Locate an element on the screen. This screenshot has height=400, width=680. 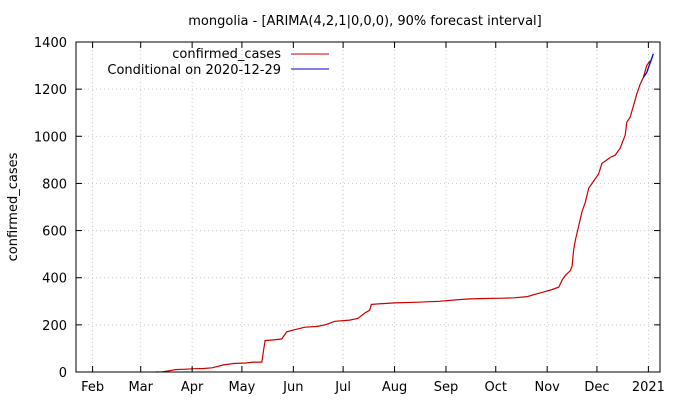
legend-label-confirmed-cases: confirmed_cases is located at coordinates (226, 54).